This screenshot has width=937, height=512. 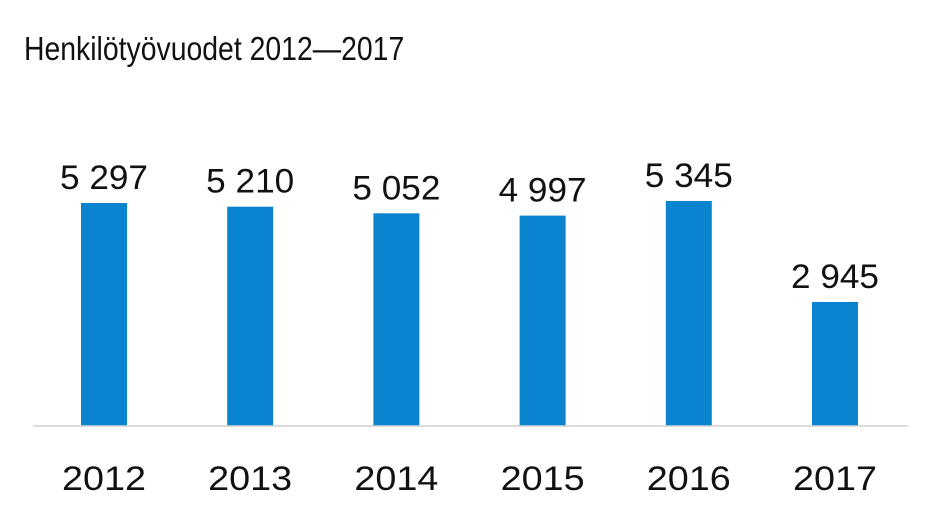 I want to click on x-tick-label-2014: 2014, so click(x=396, y=479).